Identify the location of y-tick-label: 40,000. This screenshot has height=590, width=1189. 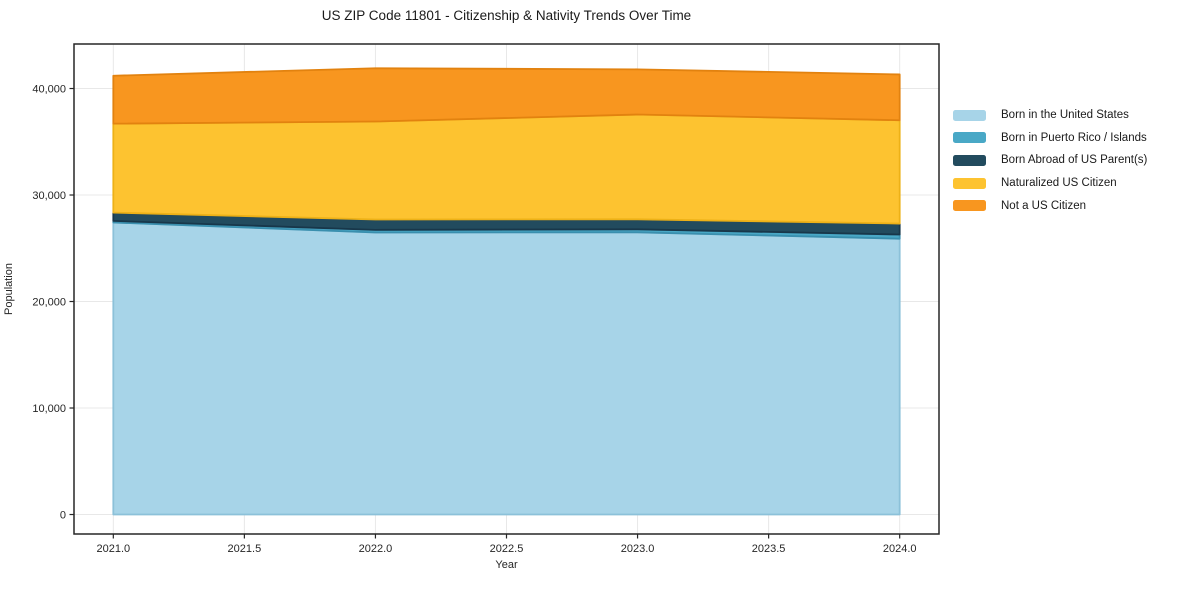
(49, 89).